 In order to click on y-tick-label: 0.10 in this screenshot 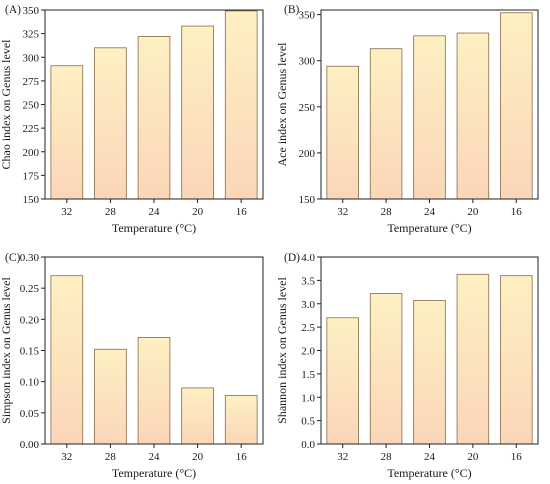, I will do `click(30, 383)`.